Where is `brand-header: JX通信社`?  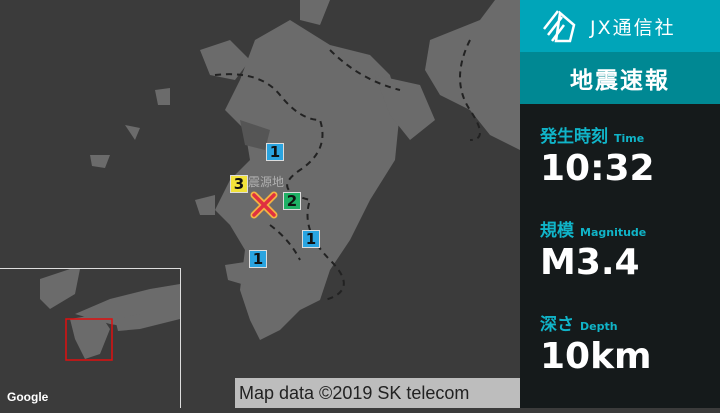 brand-header: JX通信社 is located at coordinates (620, 26).